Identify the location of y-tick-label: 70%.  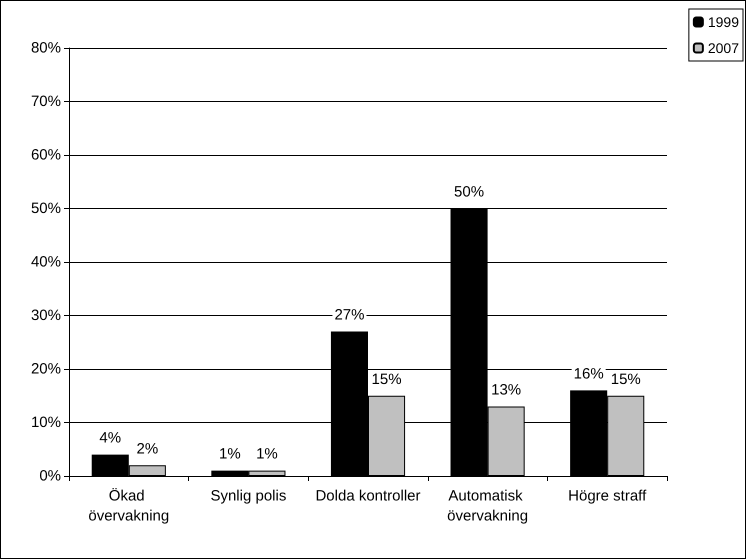
(45, 101).